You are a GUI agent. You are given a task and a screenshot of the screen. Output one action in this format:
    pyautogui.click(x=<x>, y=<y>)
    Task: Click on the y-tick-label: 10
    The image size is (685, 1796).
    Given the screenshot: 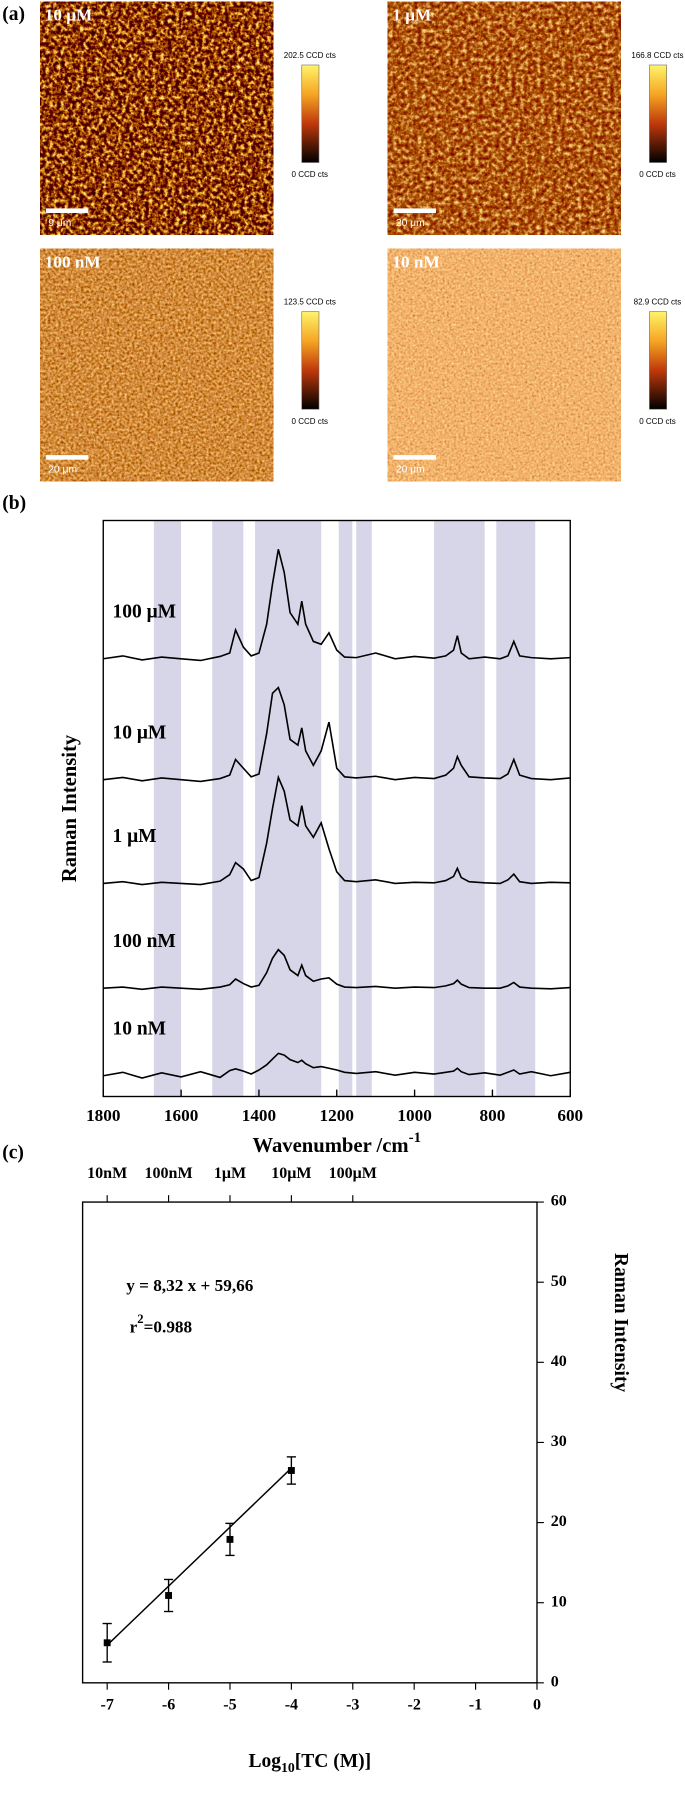 What is the action you would take?
    pyautogui.click(x=559, y=1601)
    